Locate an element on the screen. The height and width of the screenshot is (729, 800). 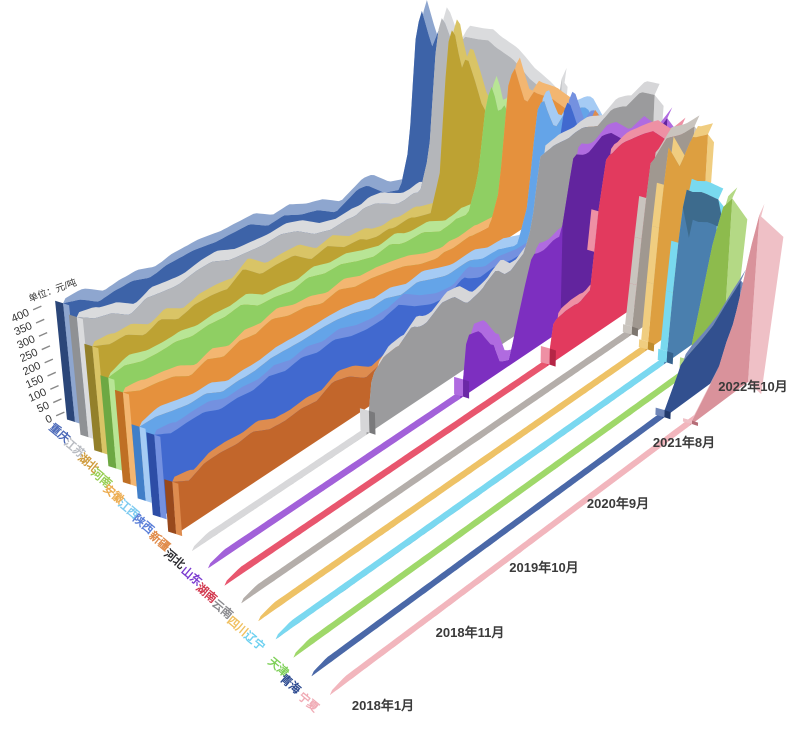
svg-text: 50 is located at coordinates (43, 408).